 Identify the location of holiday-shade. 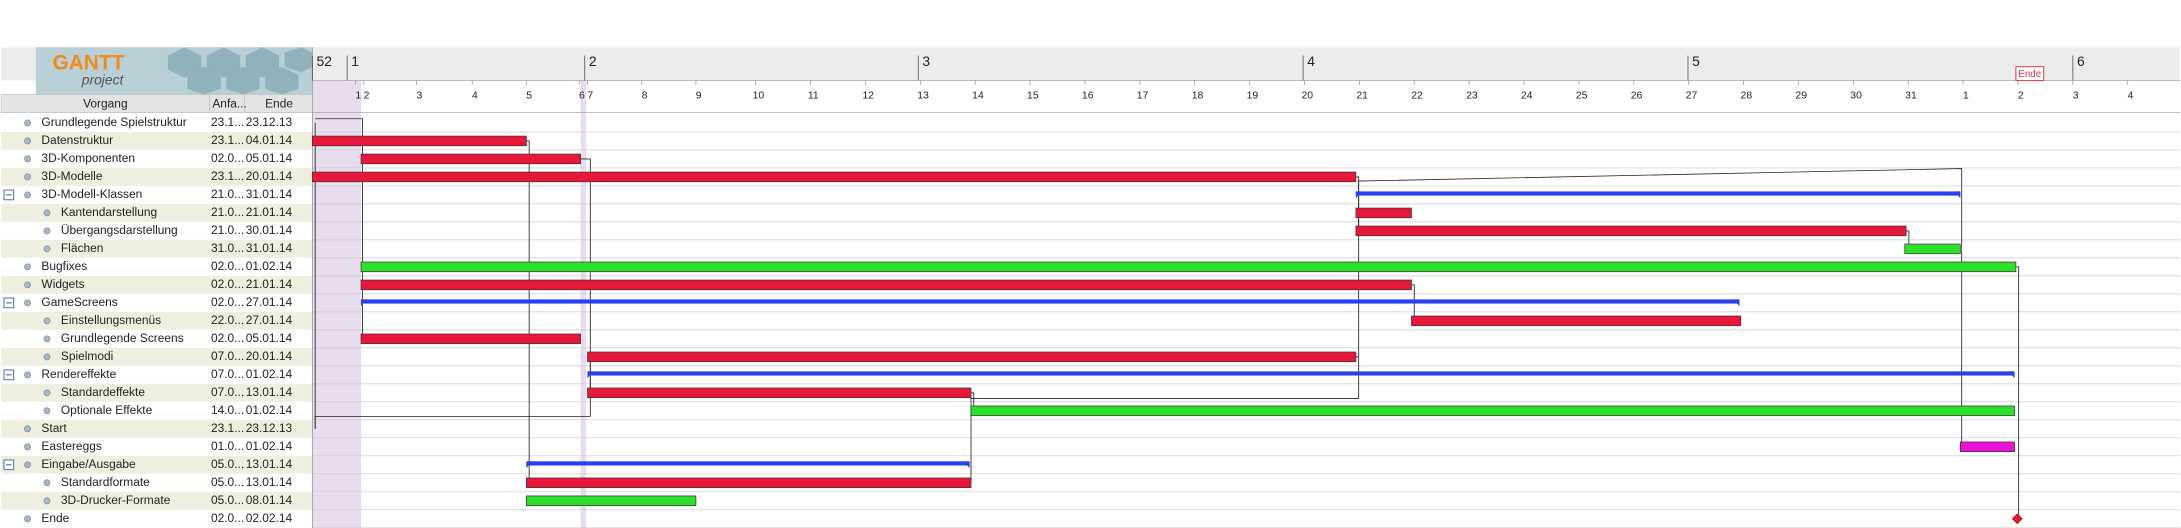
(583, 304).